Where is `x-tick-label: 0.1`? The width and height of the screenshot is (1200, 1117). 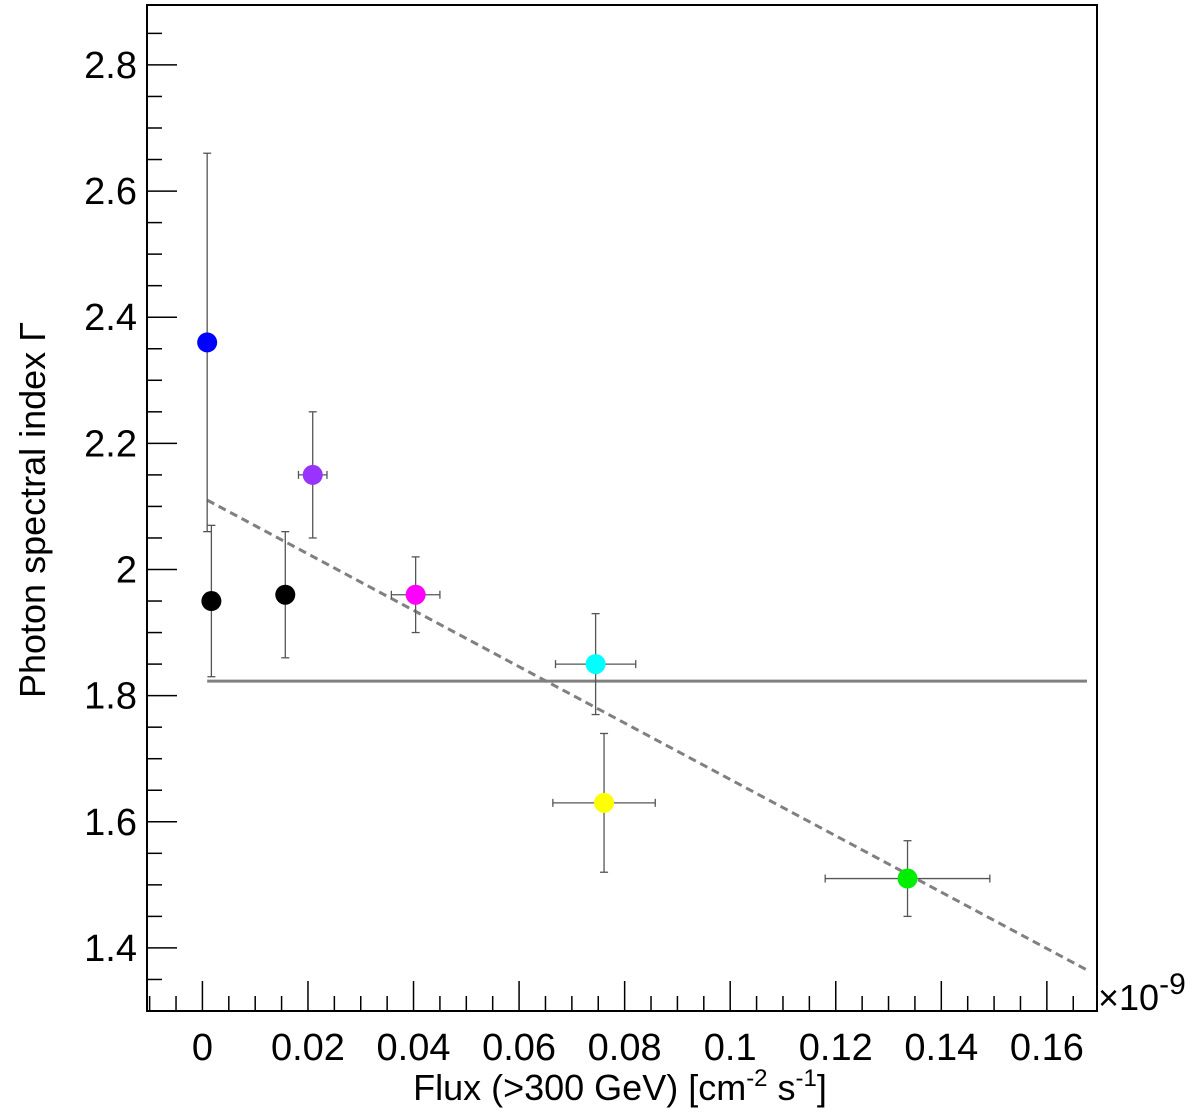 x-tick-label: 0.1 is located at coordinates (730, 1048).